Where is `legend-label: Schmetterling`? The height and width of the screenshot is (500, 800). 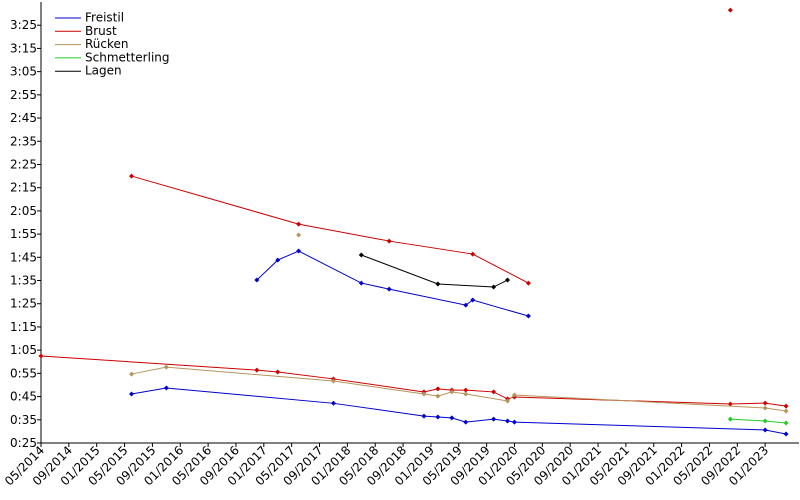
legend-label: Schmetterling is located at coordinates (127, 57).